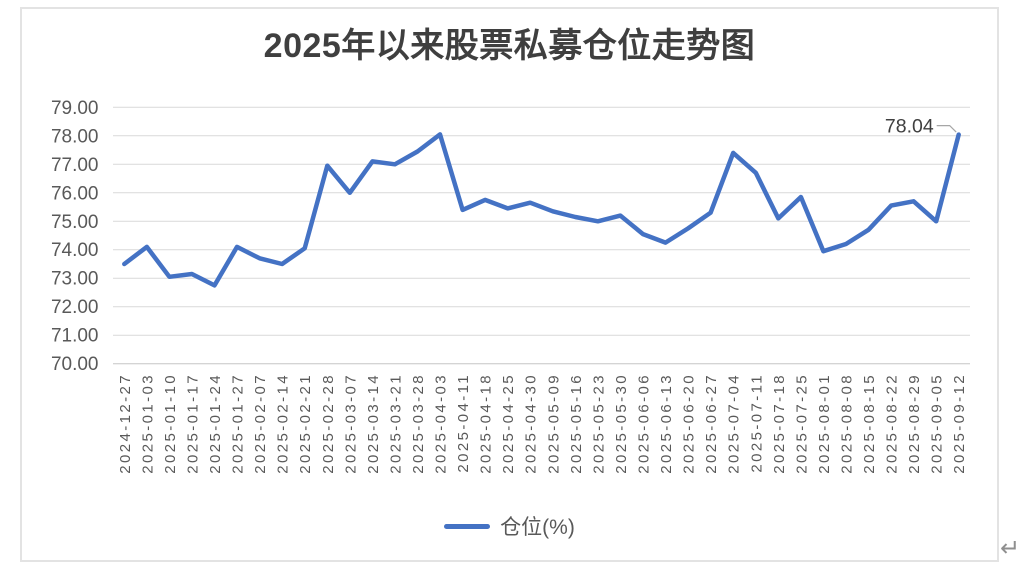 The width and height of the screenshot is (1024, 575). What do you see at coordinates (75, 165) in the screenshot?
I see `y-tick-label: 77.00` at bounding box center [75, 165].